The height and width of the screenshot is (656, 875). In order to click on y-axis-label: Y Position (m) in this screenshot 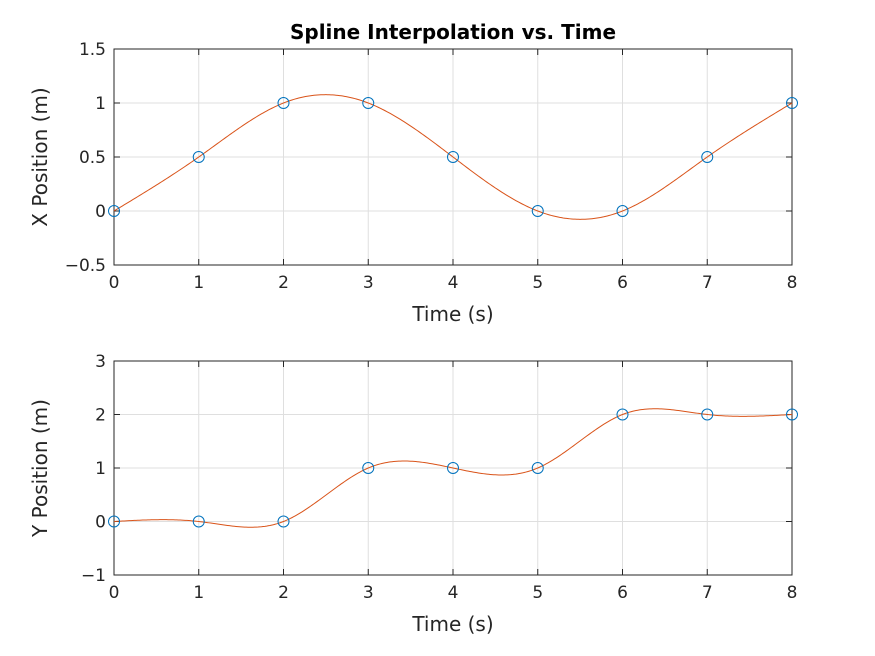, I will do `click(40, 468)`.